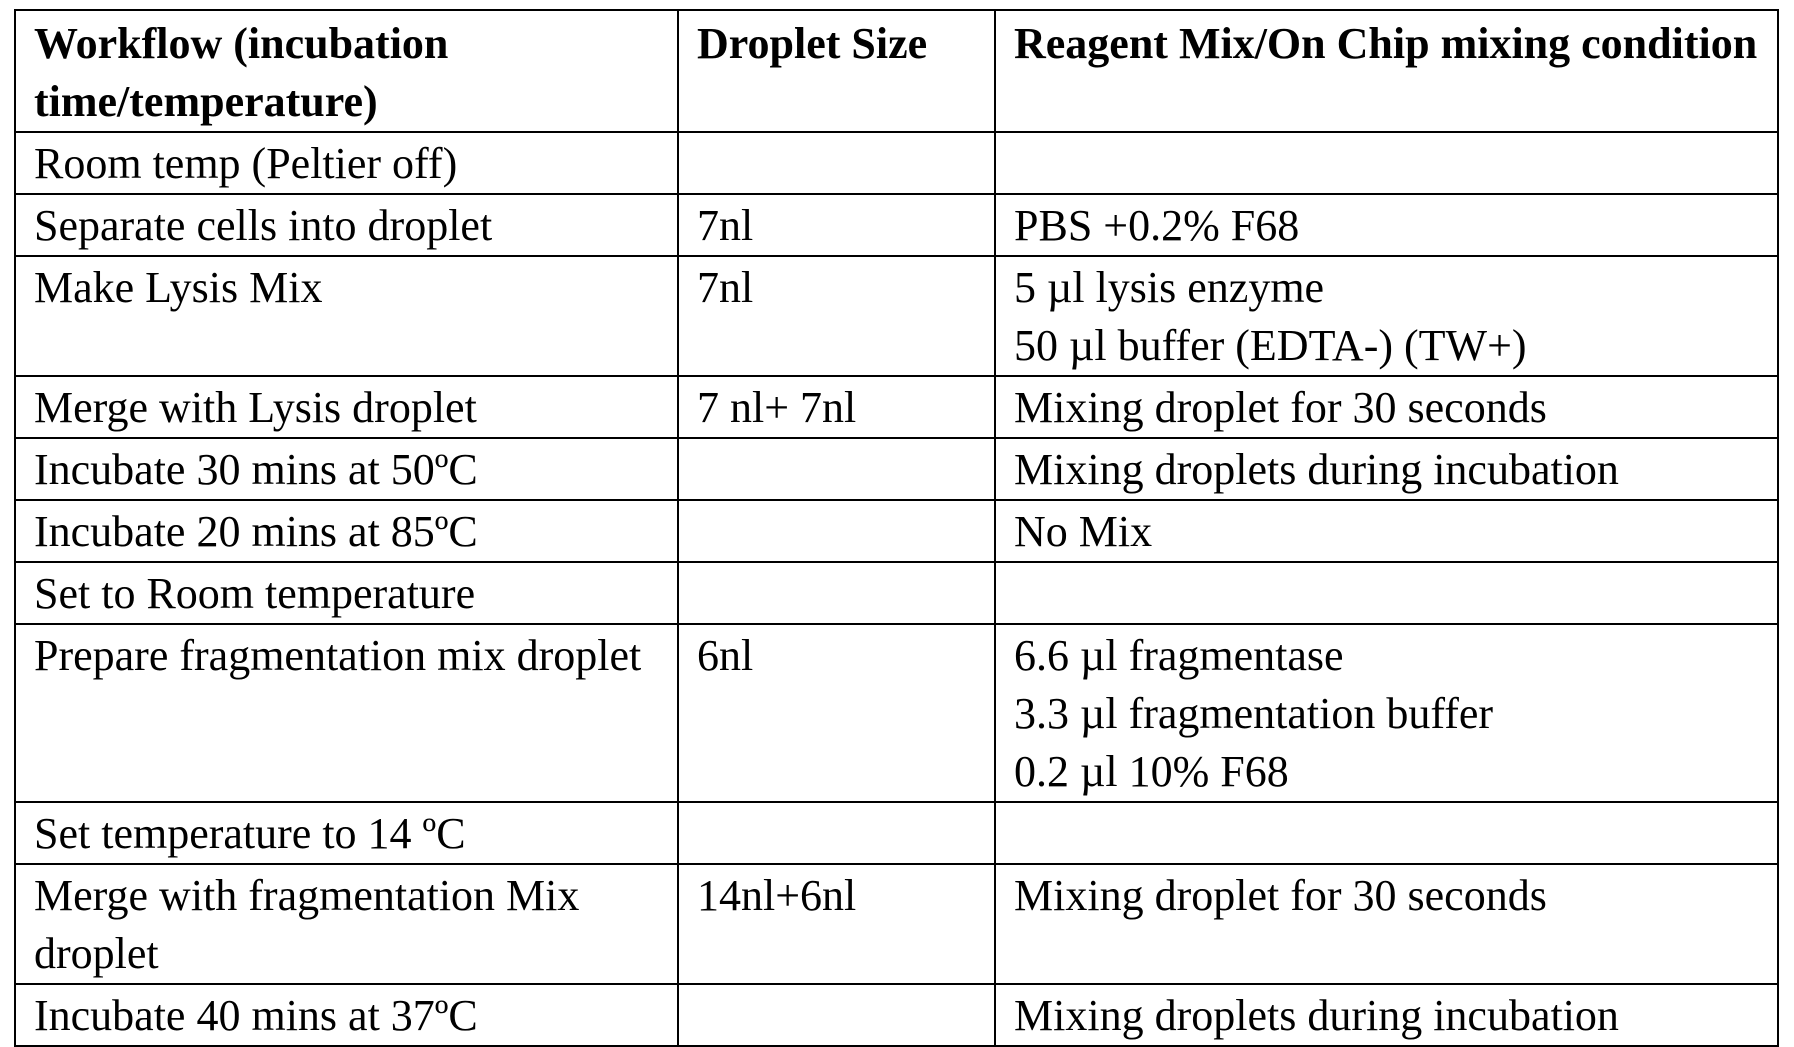 The height and width of the screenshot is (1047, 1794). I want to click on workflow-cell: Separate cells into droplet, so click(346, 225).